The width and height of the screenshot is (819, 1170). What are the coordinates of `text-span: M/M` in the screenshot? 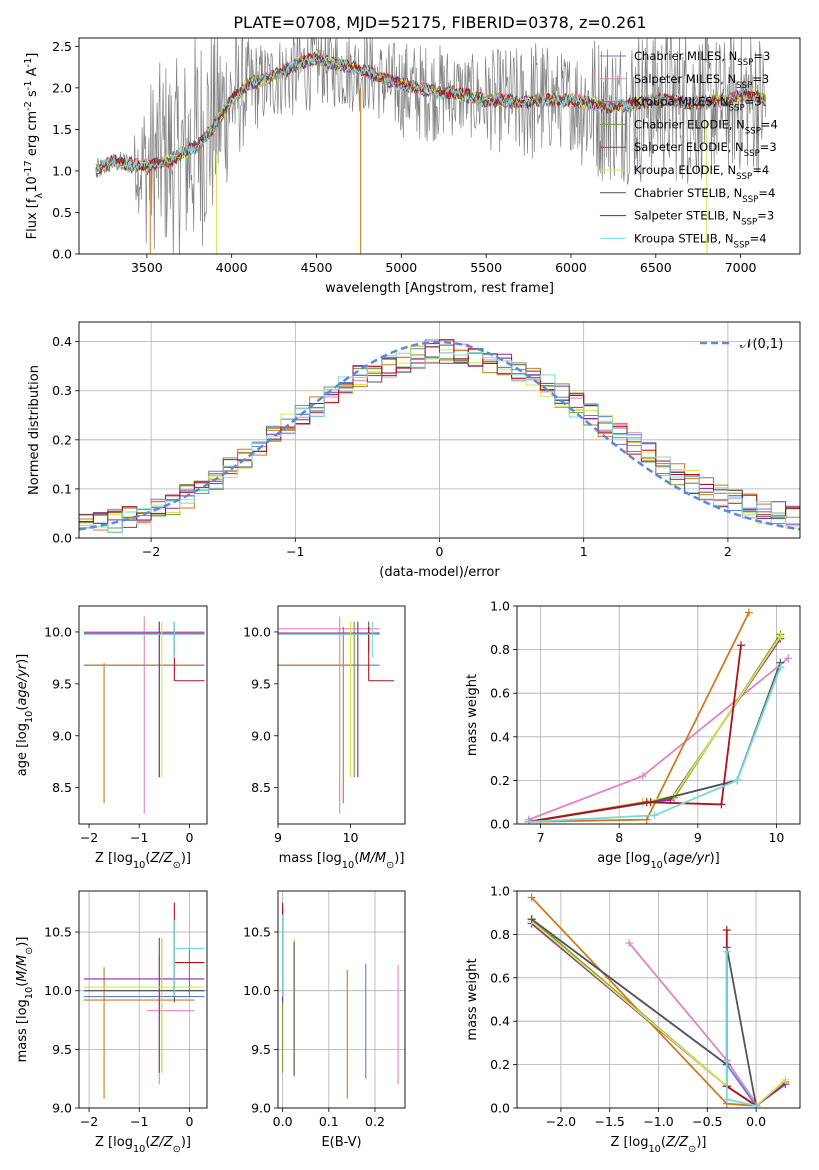 It's located at (22, 968).